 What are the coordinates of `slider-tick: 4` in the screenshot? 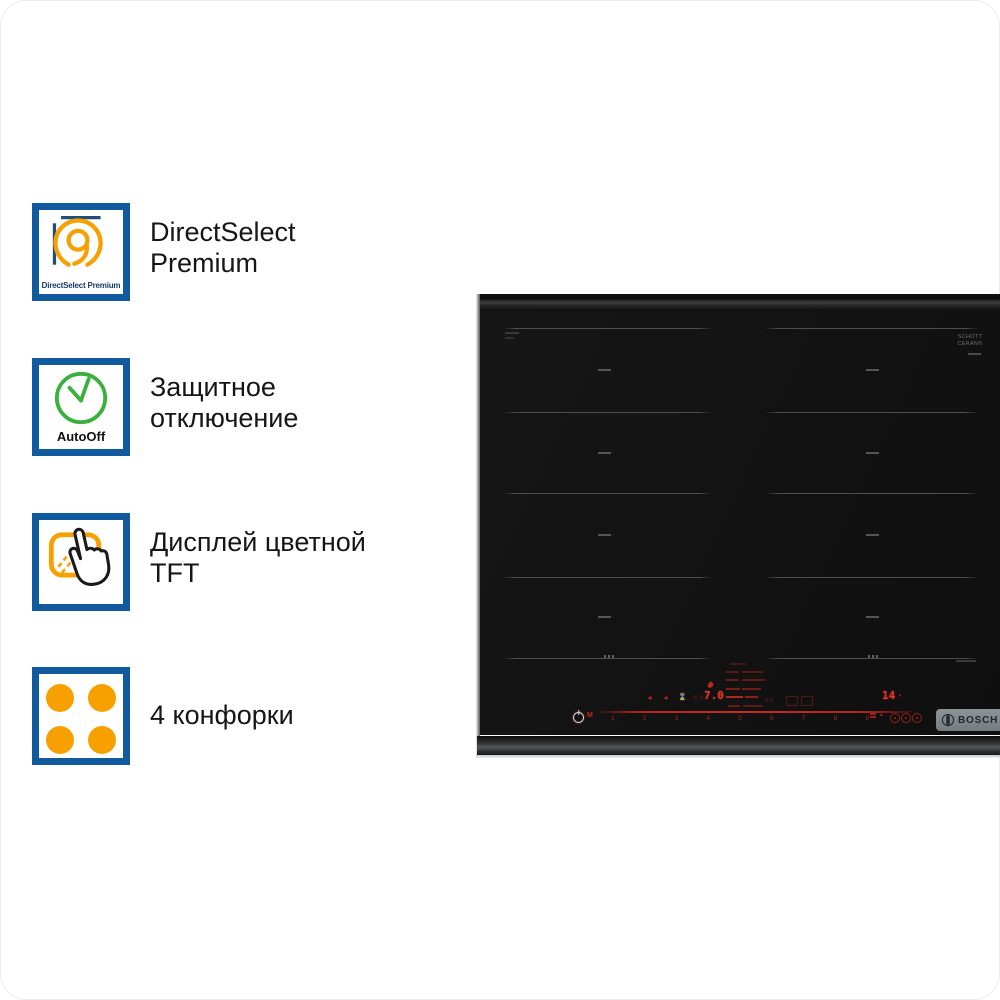 It's located at (708, 718).